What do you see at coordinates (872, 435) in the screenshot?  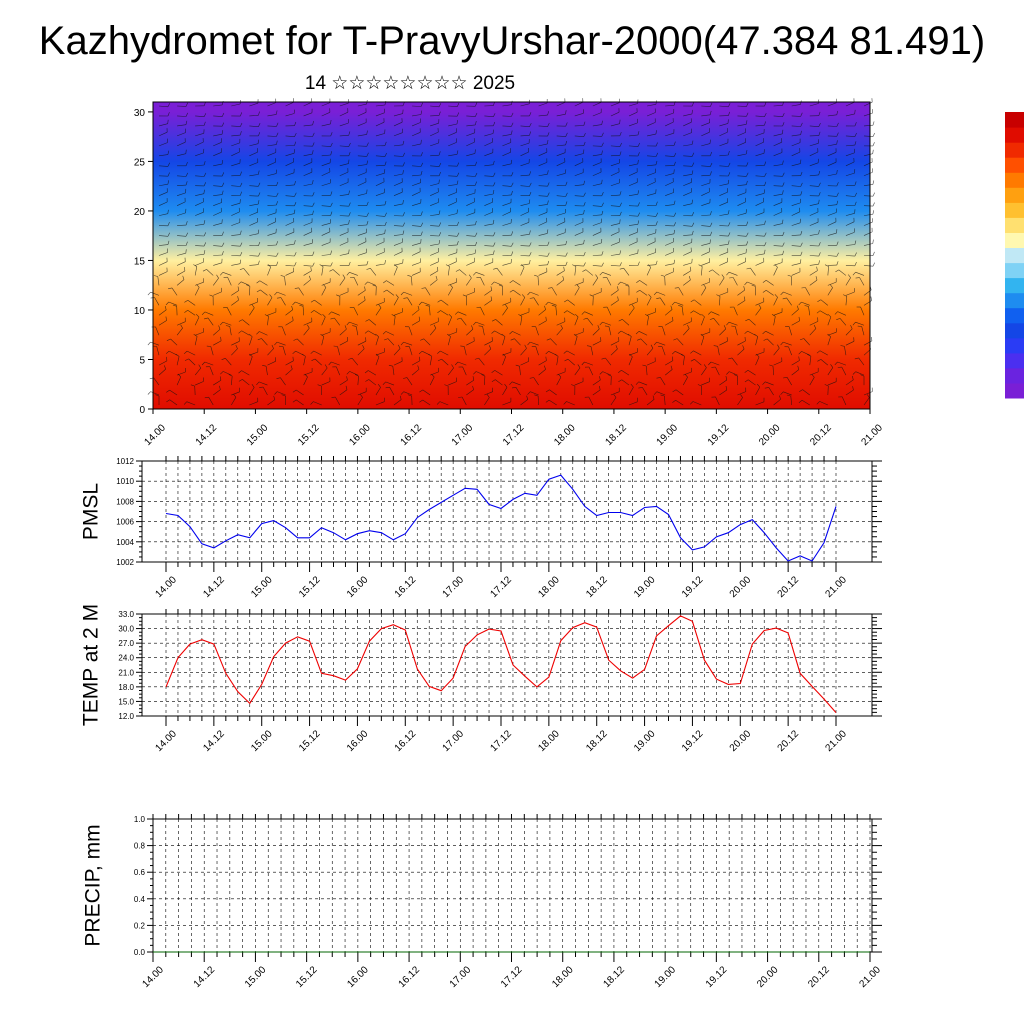 I see `x-tick-label: 21.00` at bounding box center [872, 435].